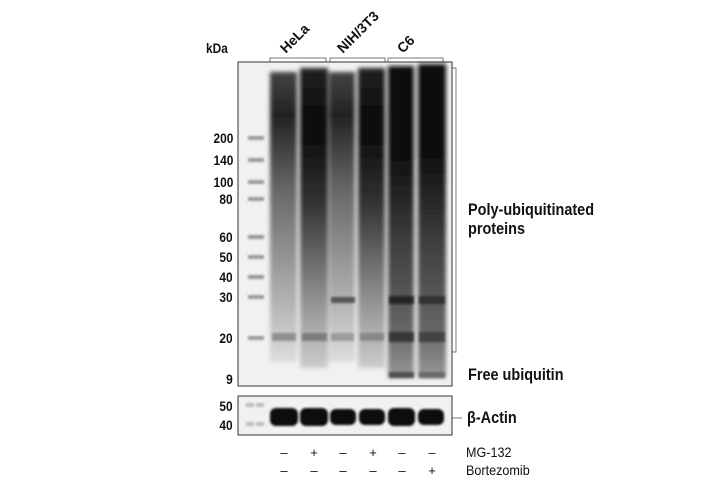  Describe the element at coordinates (284, 470) in the screenshot. I see `bortezomib-sign-1: –` at that location.